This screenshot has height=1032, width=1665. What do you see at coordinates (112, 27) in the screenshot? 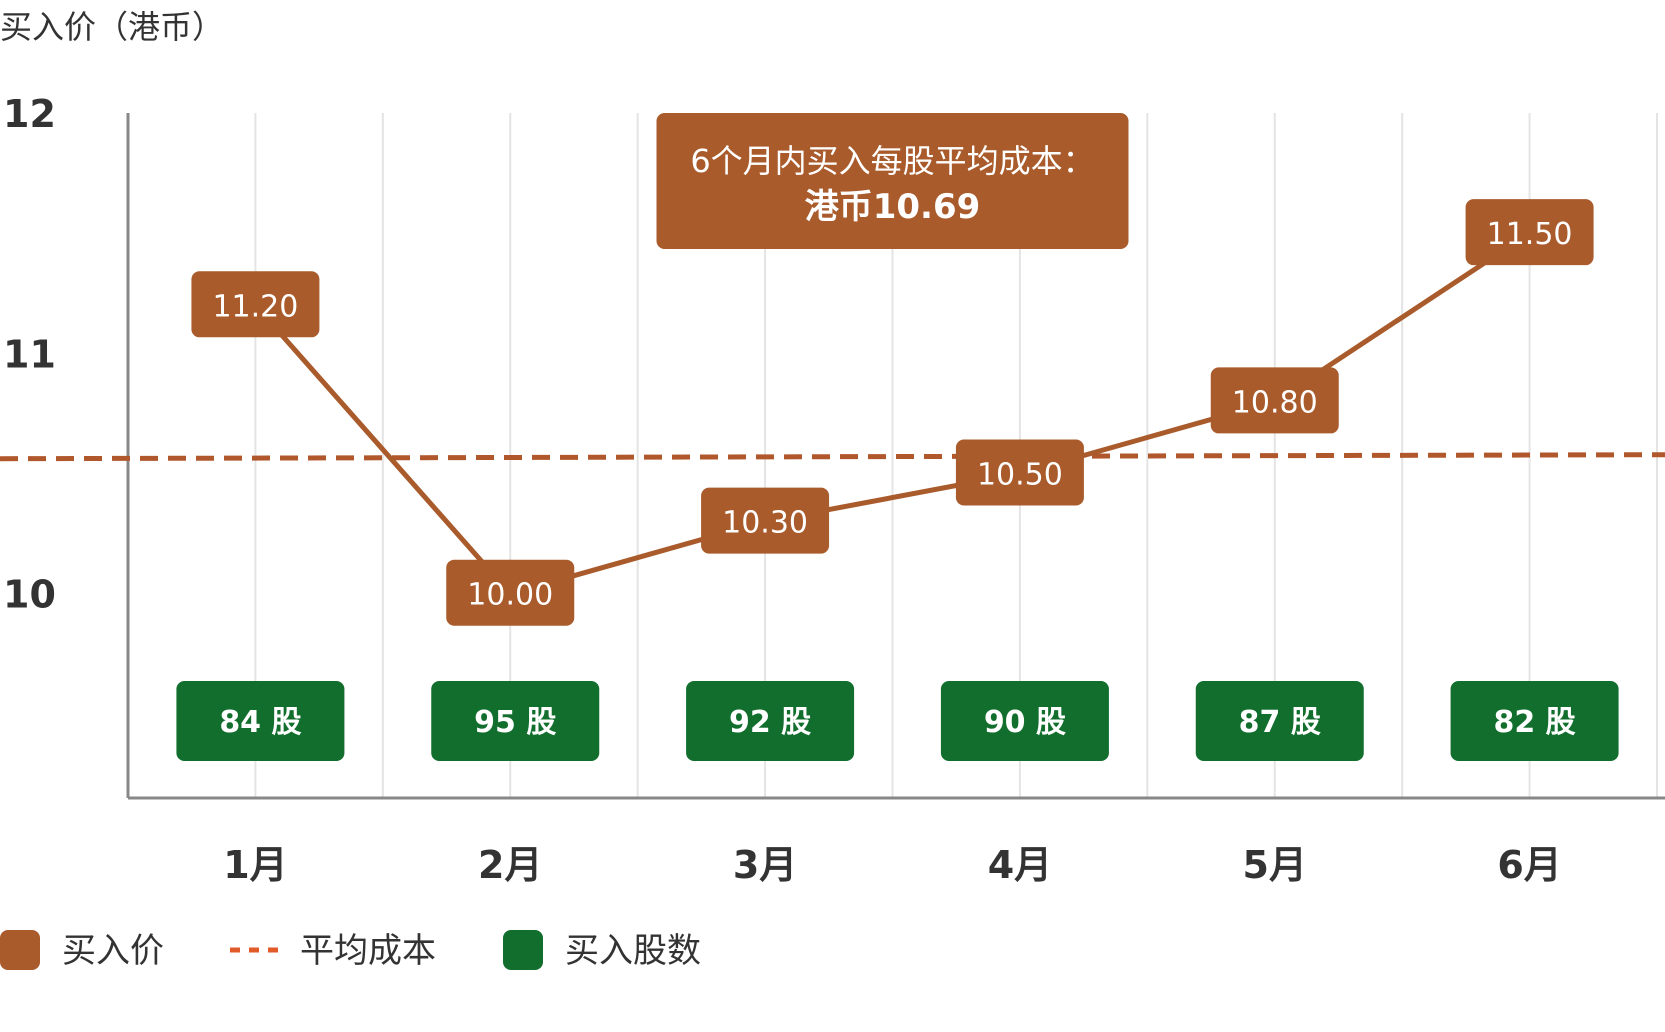
I see `y-axis-label: 买入价（港币）` at bounding box center [112, 27].